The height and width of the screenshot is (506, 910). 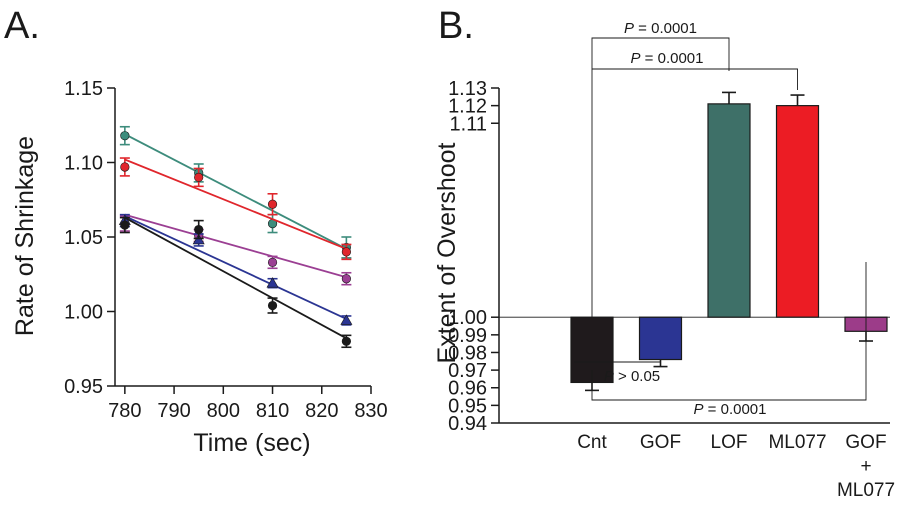 What do you see at coordinates (660, 442) in the screenshot?
I see `category-label: GOF` at bounding box center [660, 442].